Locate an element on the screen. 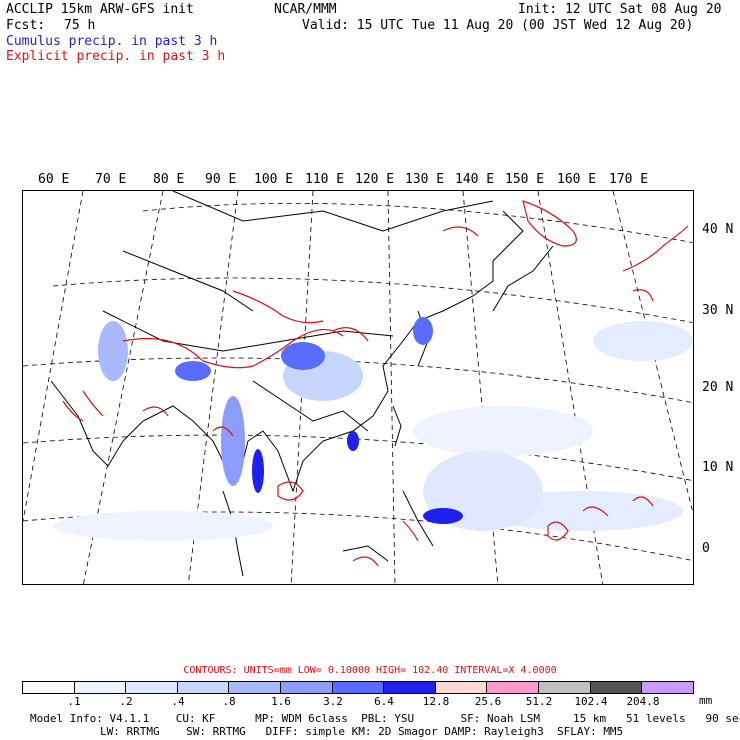 The image size is (740, 740). lat-label: 40 N is located at coordinates (718, 229).